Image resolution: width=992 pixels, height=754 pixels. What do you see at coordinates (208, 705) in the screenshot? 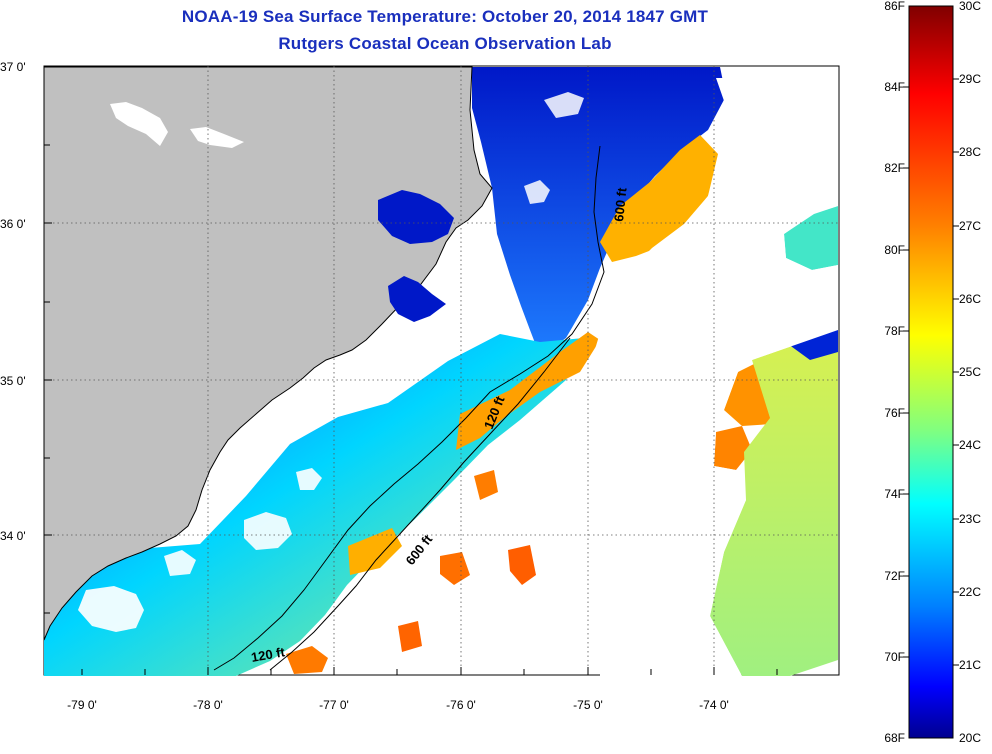
I see `lon-label-78: -78 0'` at bounding box center [208, 705].